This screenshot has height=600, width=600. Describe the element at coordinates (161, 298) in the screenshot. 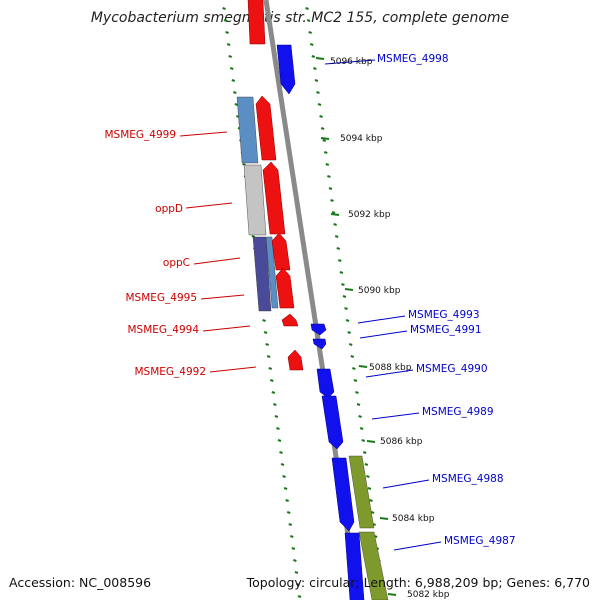

I see `forward-gene-label-4: MSMEG_4995` at that location.